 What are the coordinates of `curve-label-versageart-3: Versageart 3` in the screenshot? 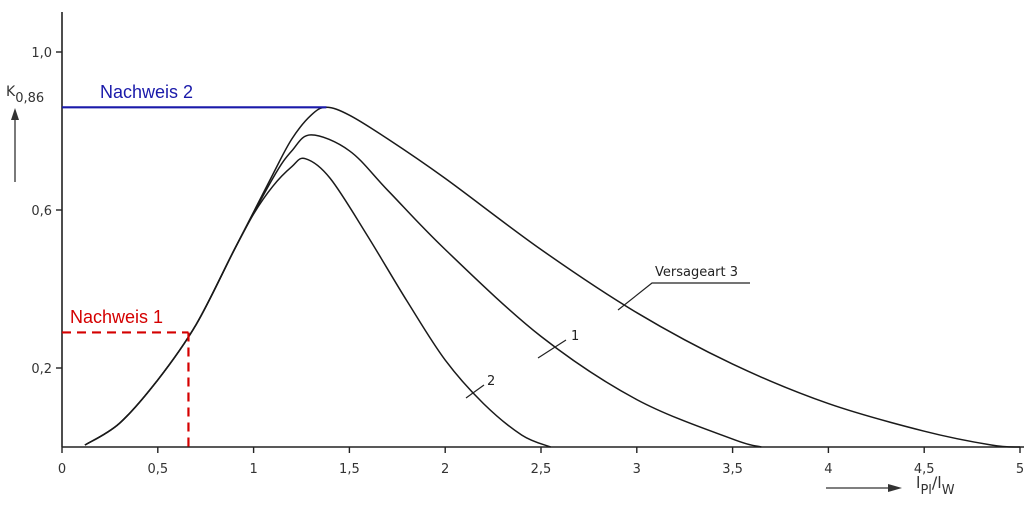 It's located at (696, 272).